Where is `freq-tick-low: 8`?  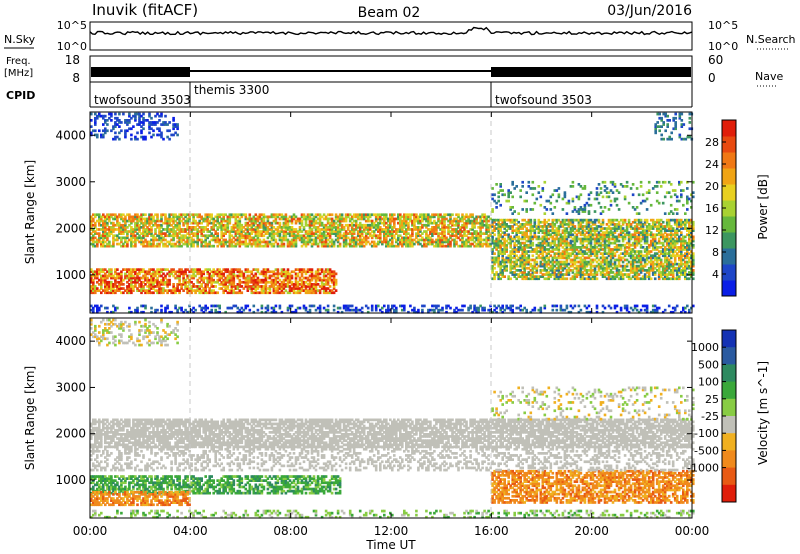
freq-tick-low: 8 is located at coordinates (76, 78).